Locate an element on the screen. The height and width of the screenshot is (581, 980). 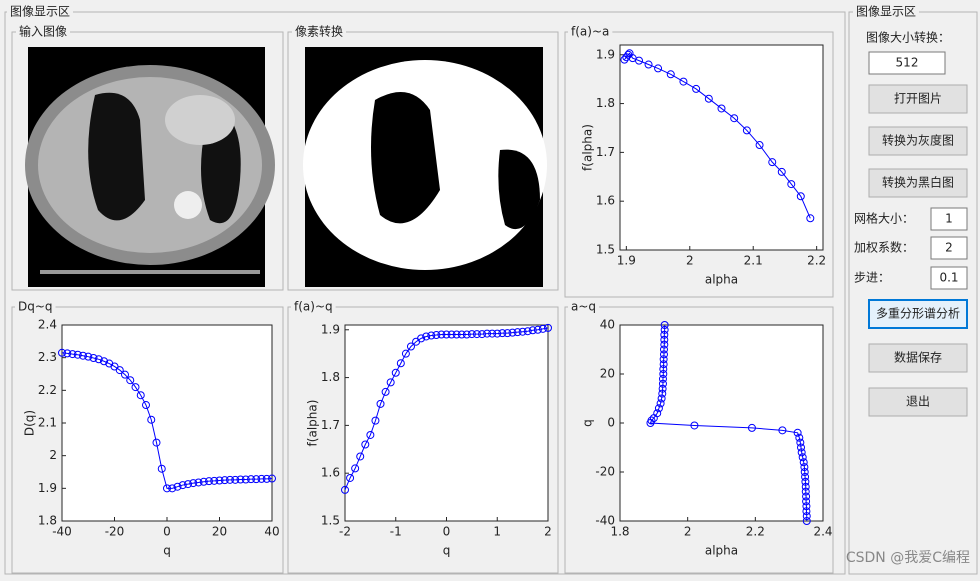
save-button: 数据保存 is located at coordinates (918, 358).